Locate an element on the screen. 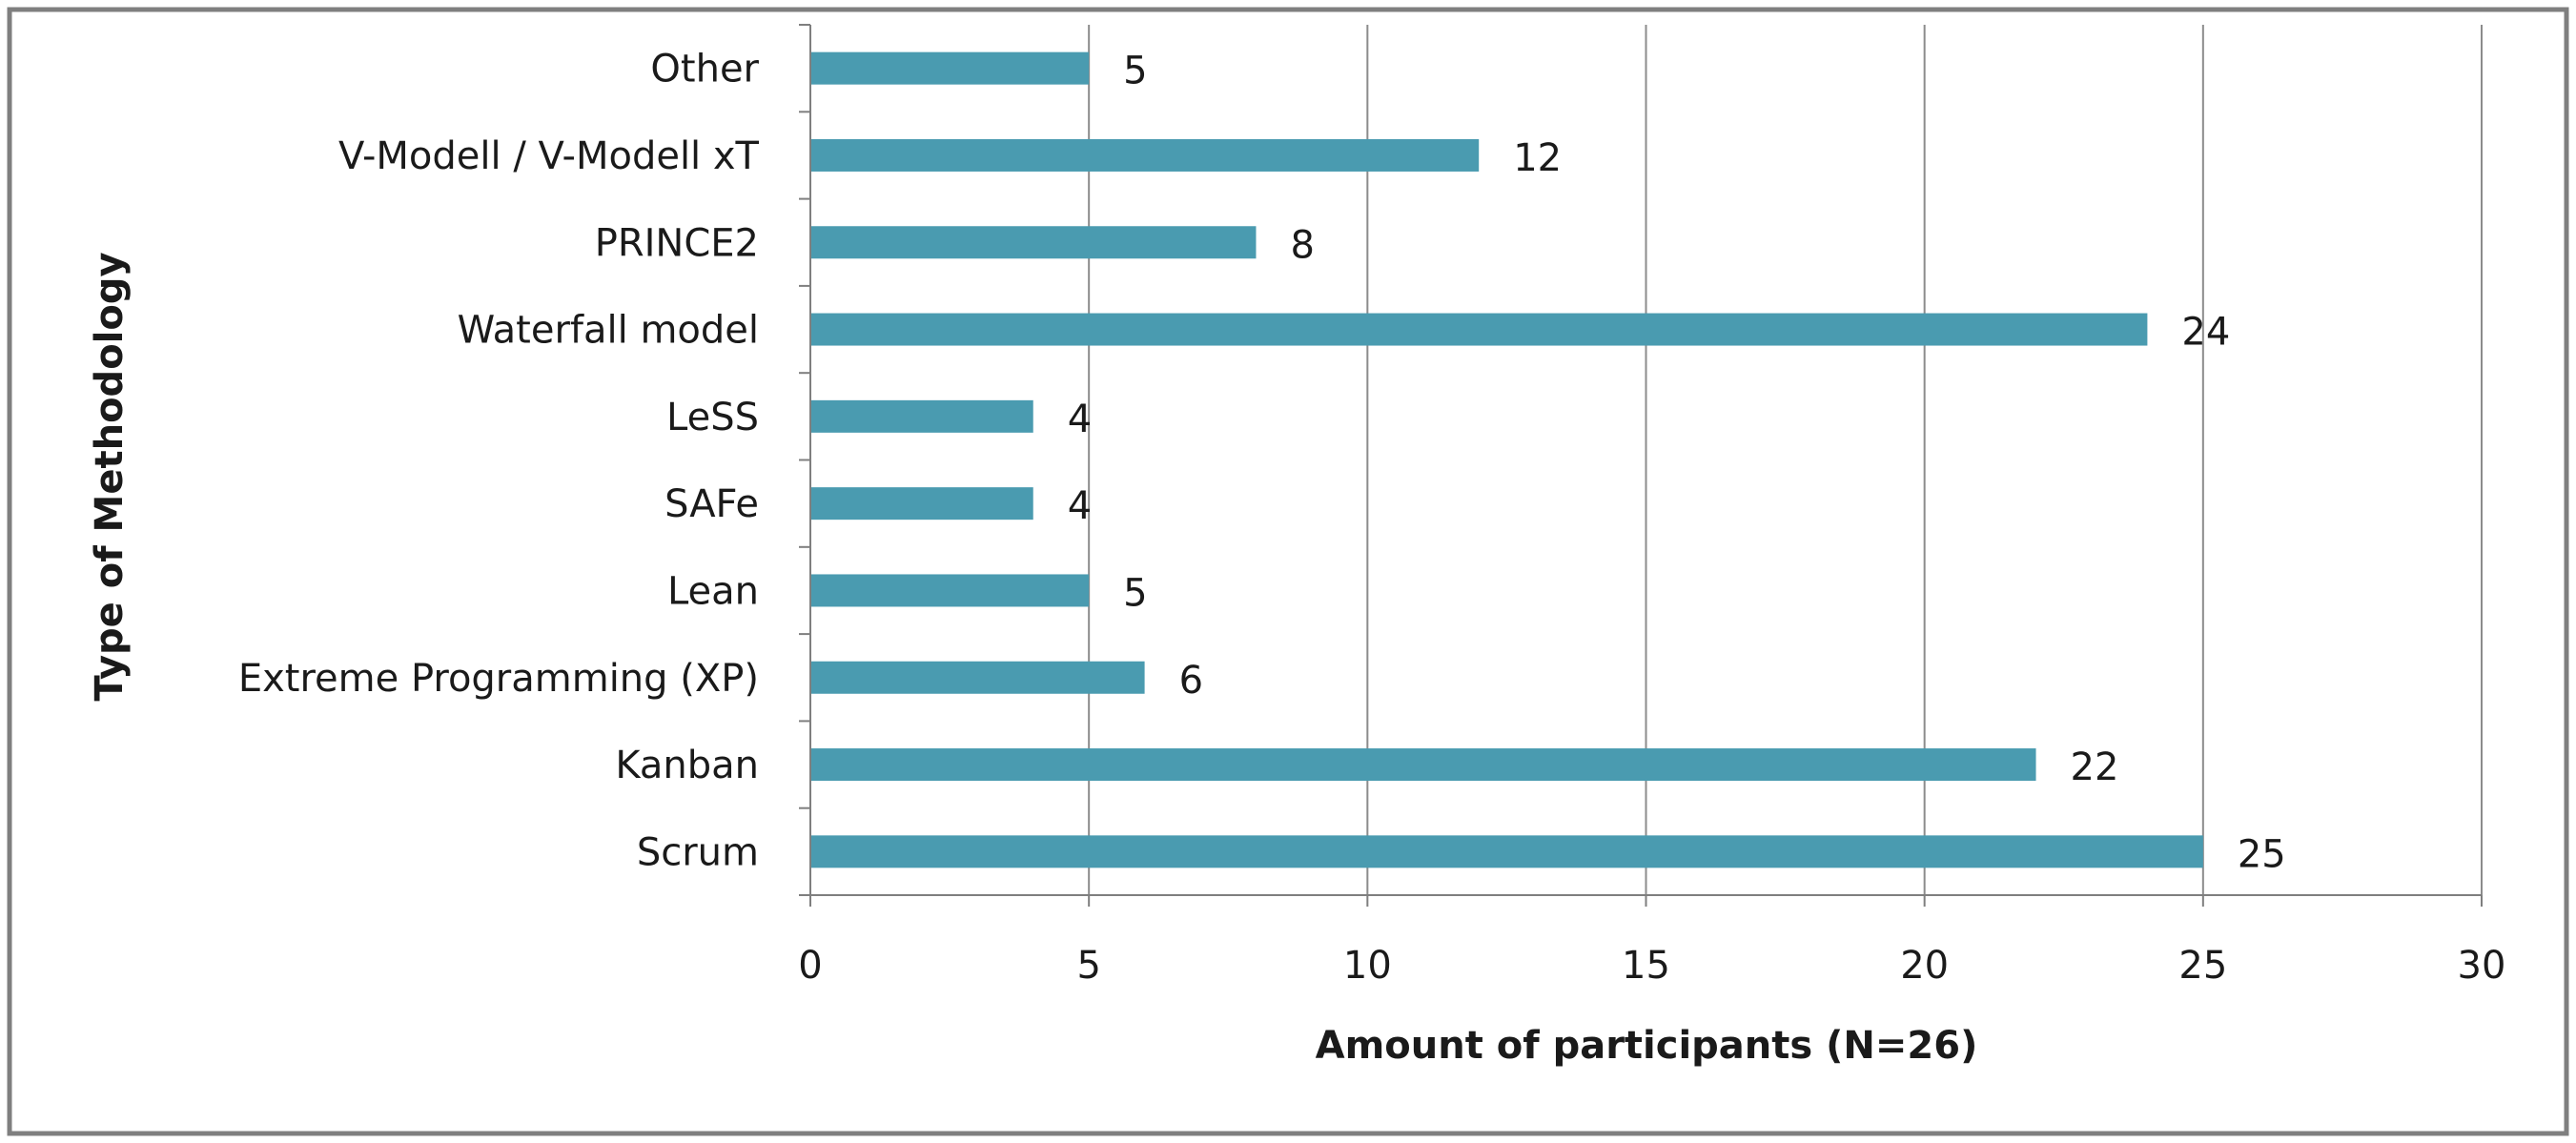 The image size is (2576, 1143). category-label: PRINCE2 is located at coordinates (677, 243).